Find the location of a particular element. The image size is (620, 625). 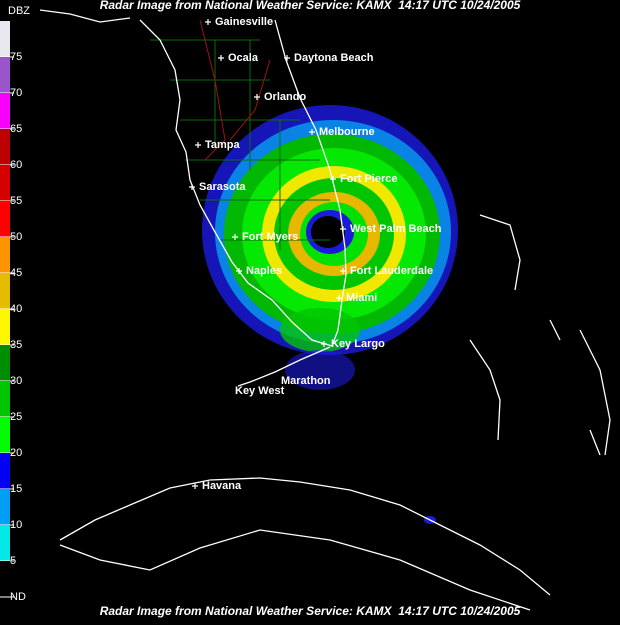

legend-label: 45 is located at coordinates (16, 273).